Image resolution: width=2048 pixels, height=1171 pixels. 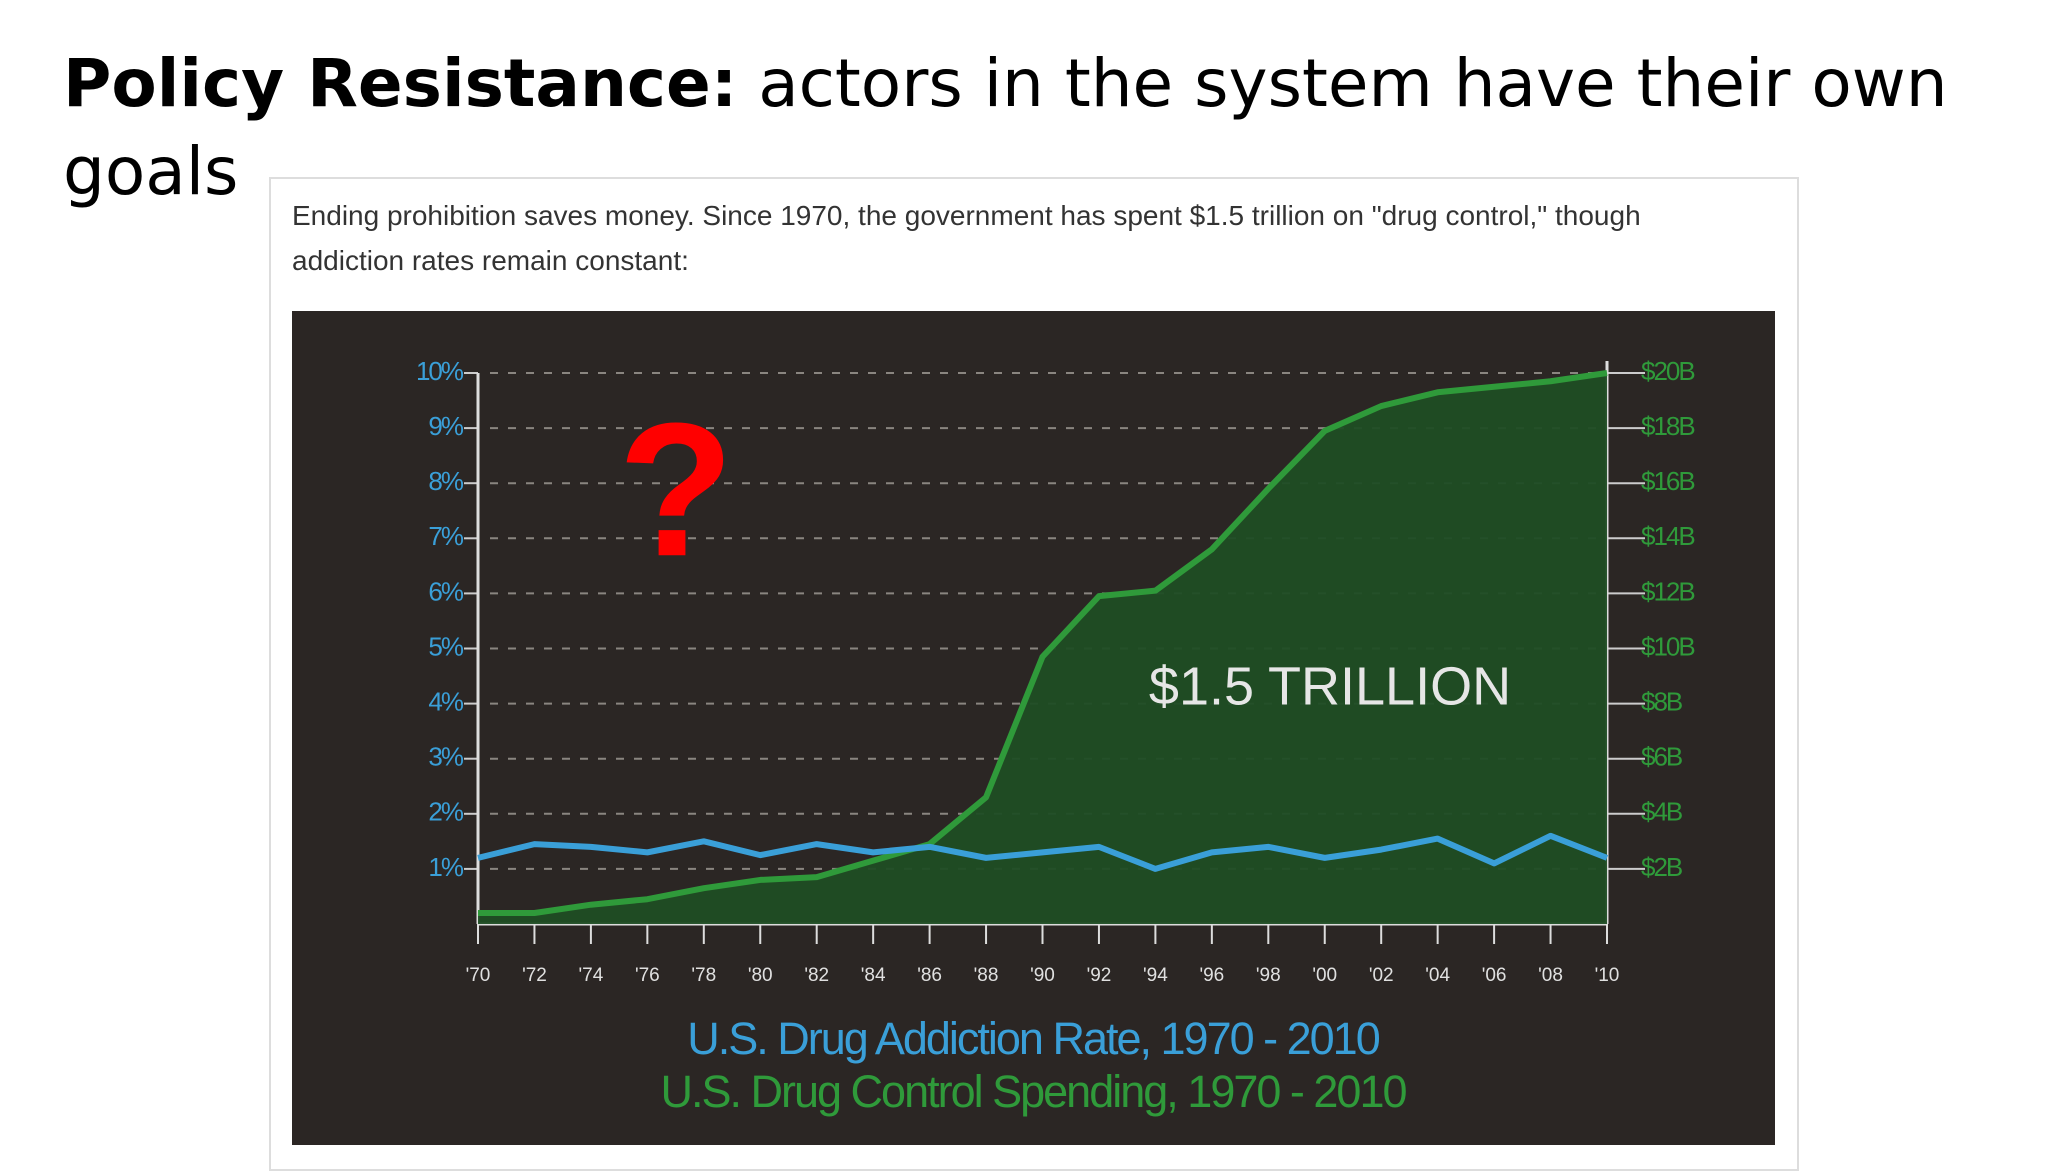 What do you see at coordinates (1667, 536) in the screenshot?
I see `y2-tick-label: $14B` at bounding box center [1667, 536].